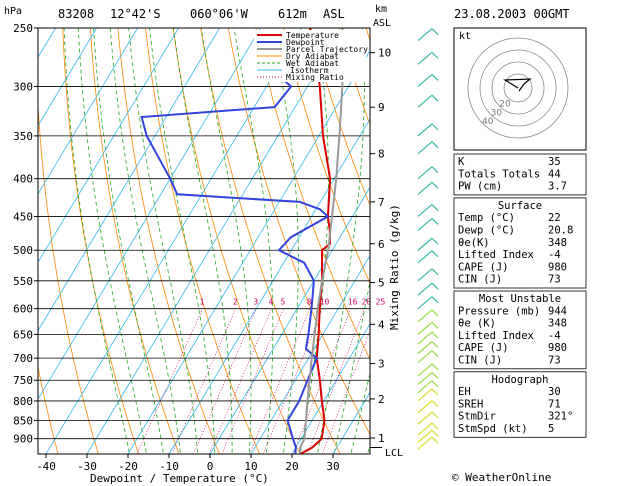 The height and width of the screenshot is (486, 629). I want to click on height-tick-label: 9, so click(381, 107).